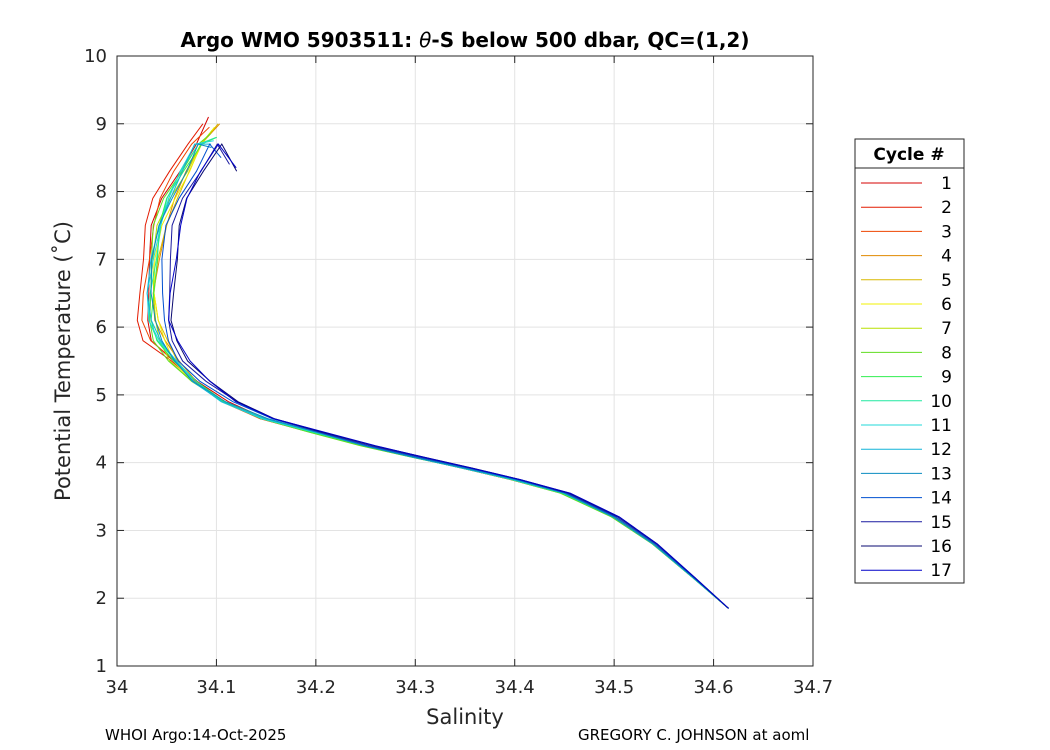 The image size is (1050, 750). What do you see at coordinates (946, 184) in the screenshot?
I see `legend-label-cycle-1: 1` at bounding box center [946, 184].